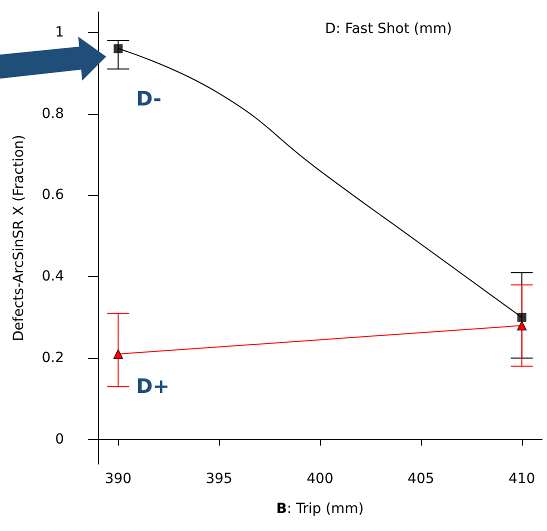  Describe the element at coordinates (388, 29) in the screenshot. I see `legend-title: D: Fast Shot (mm)` at that location.